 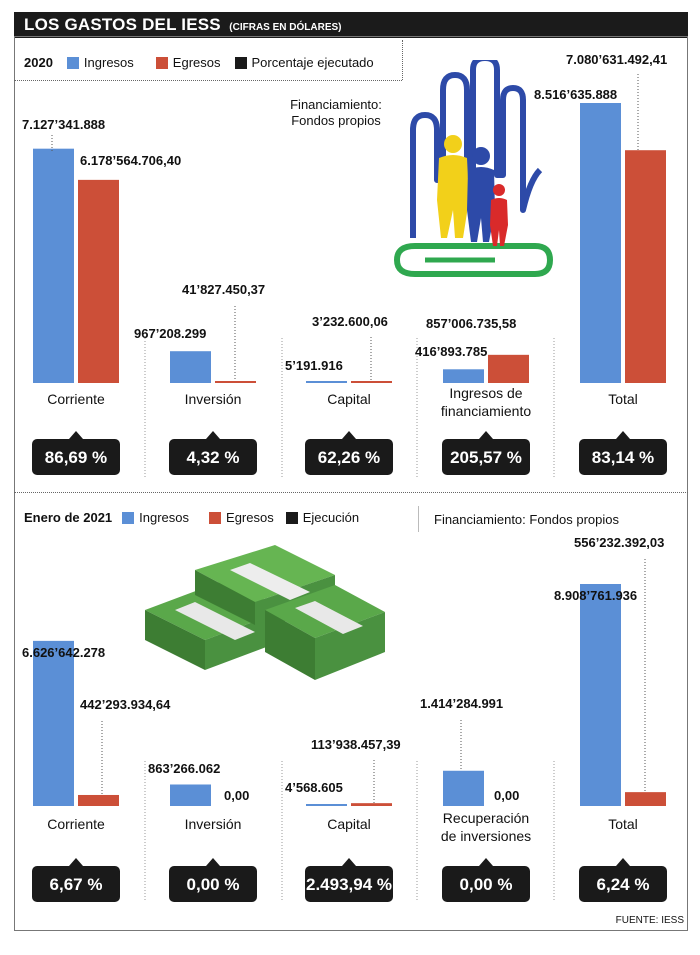 What do you see at coordinates (350, 321) in the screenshot?
I see `data-label-egresos-2020-2: 3’232.600,06` at bounding box center [350, 321].